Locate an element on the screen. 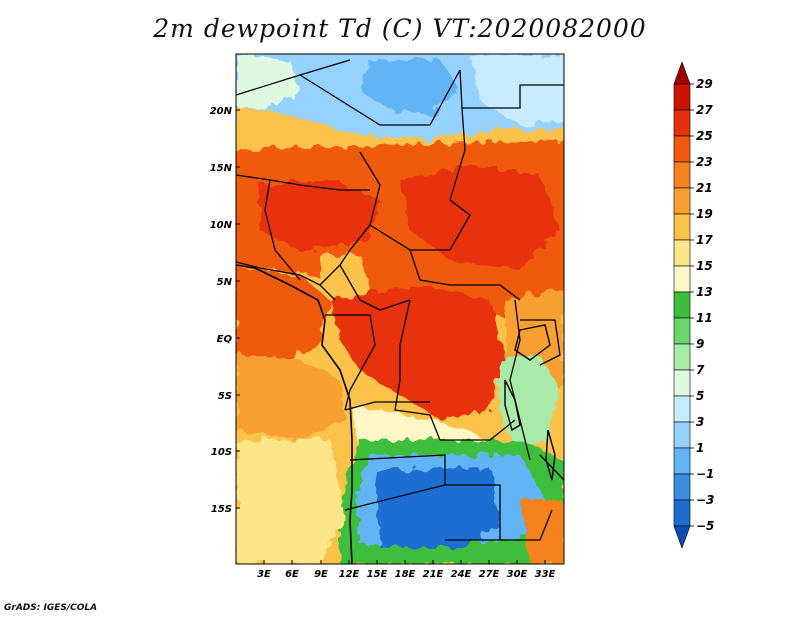 This screenshot has height=622, width=800. lat-label: 5S is located at coordinates (225, 396).